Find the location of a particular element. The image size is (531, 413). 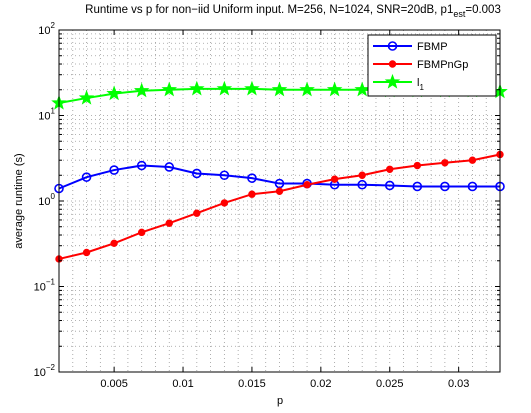

y-tick-label: 10⁰ is located at coordinates (46, 200).